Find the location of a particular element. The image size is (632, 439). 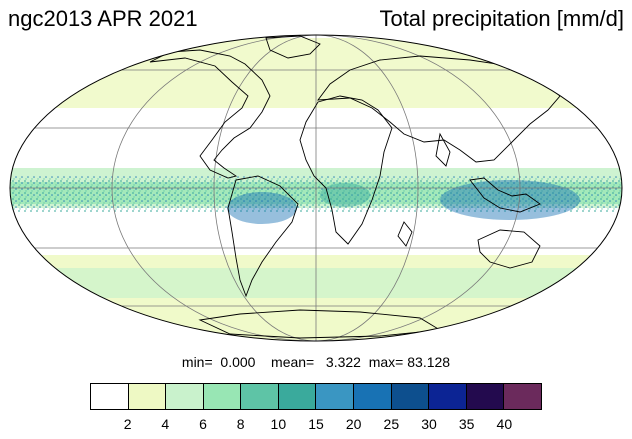

colorbar-tick-label: 25 is located at coordinates (391, 424).